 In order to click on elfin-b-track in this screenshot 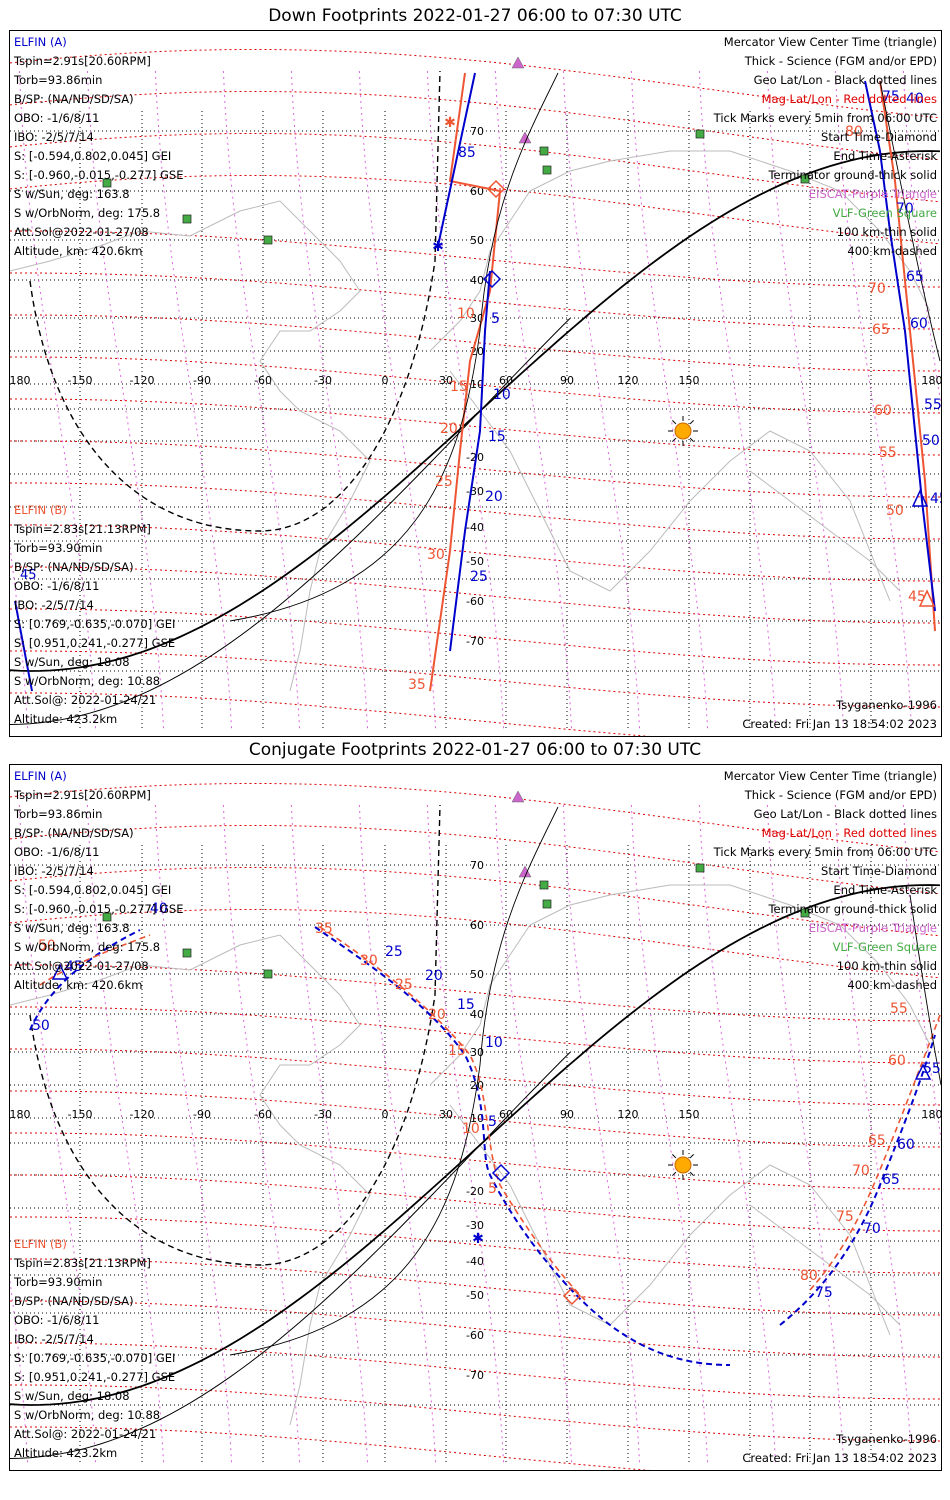, I will do `click(312, 1113)`.